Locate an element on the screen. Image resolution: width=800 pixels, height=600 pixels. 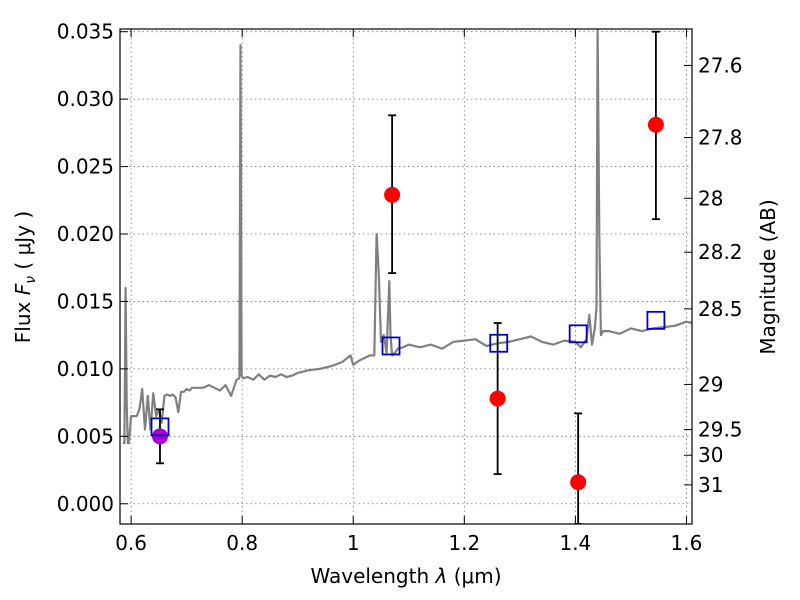
x-tick-label: 1.4 is located at coordinates (575, 543).